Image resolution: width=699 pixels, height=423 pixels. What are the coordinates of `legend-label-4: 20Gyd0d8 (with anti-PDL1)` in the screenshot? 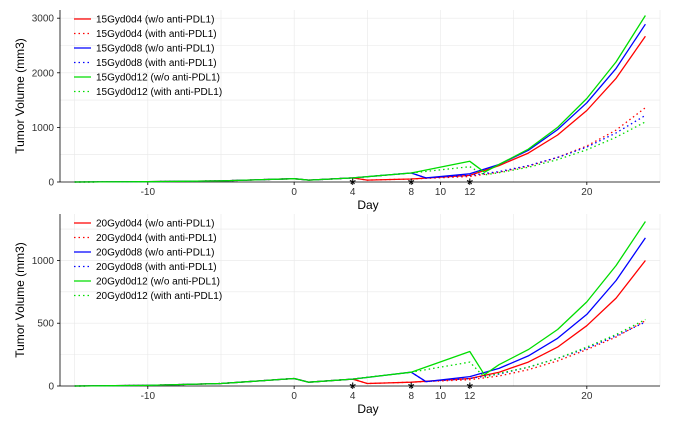 It's located at (156, 267).